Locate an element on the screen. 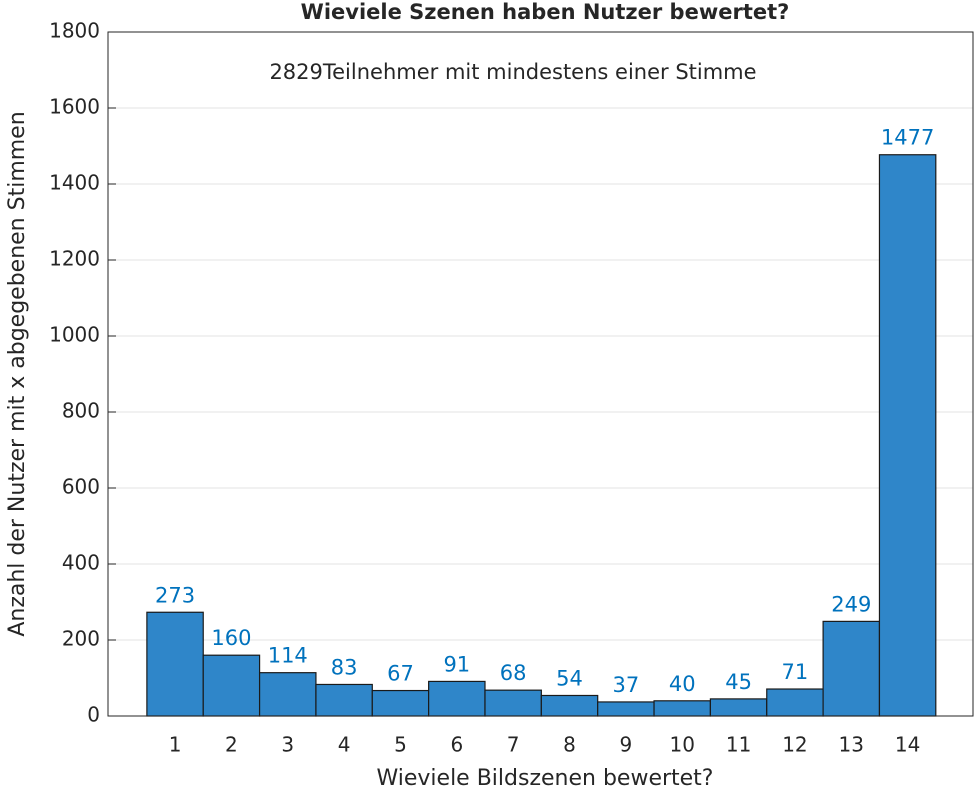 This screenshot has width=976, height=794. x-tick-label: 13 is located at coordinates (851, 745).